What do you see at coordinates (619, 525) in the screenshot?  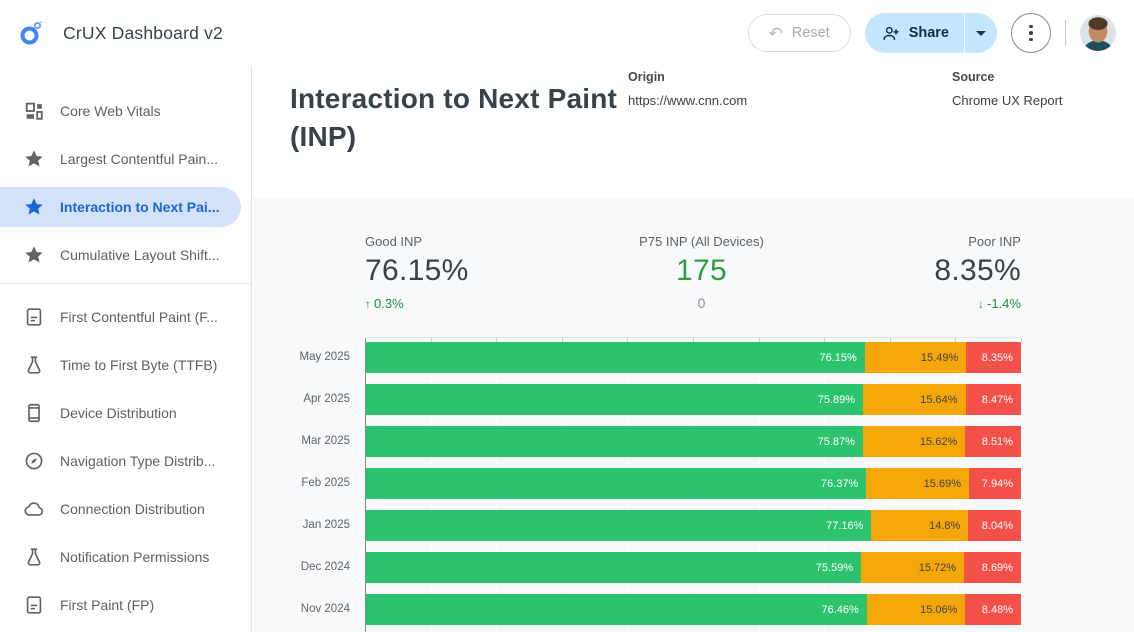 I see `bar-segment-good: 77.16%` at bounding box center [619, 525].